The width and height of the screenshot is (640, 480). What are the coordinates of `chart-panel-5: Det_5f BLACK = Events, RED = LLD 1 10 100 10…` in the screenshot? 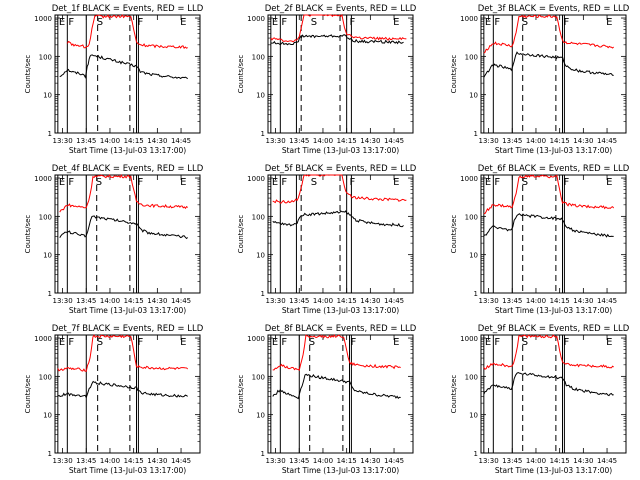 It's located at (327, 239).